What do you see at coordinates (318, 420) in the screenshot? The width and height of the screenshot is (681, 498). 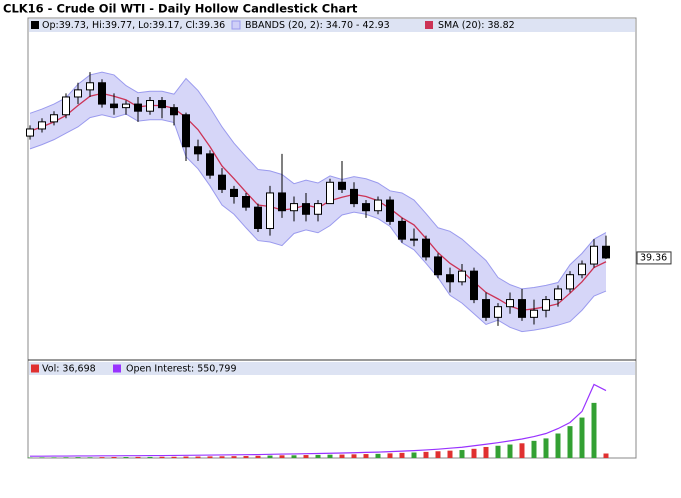 I see `oi-line` at bounding box center [318, 420].